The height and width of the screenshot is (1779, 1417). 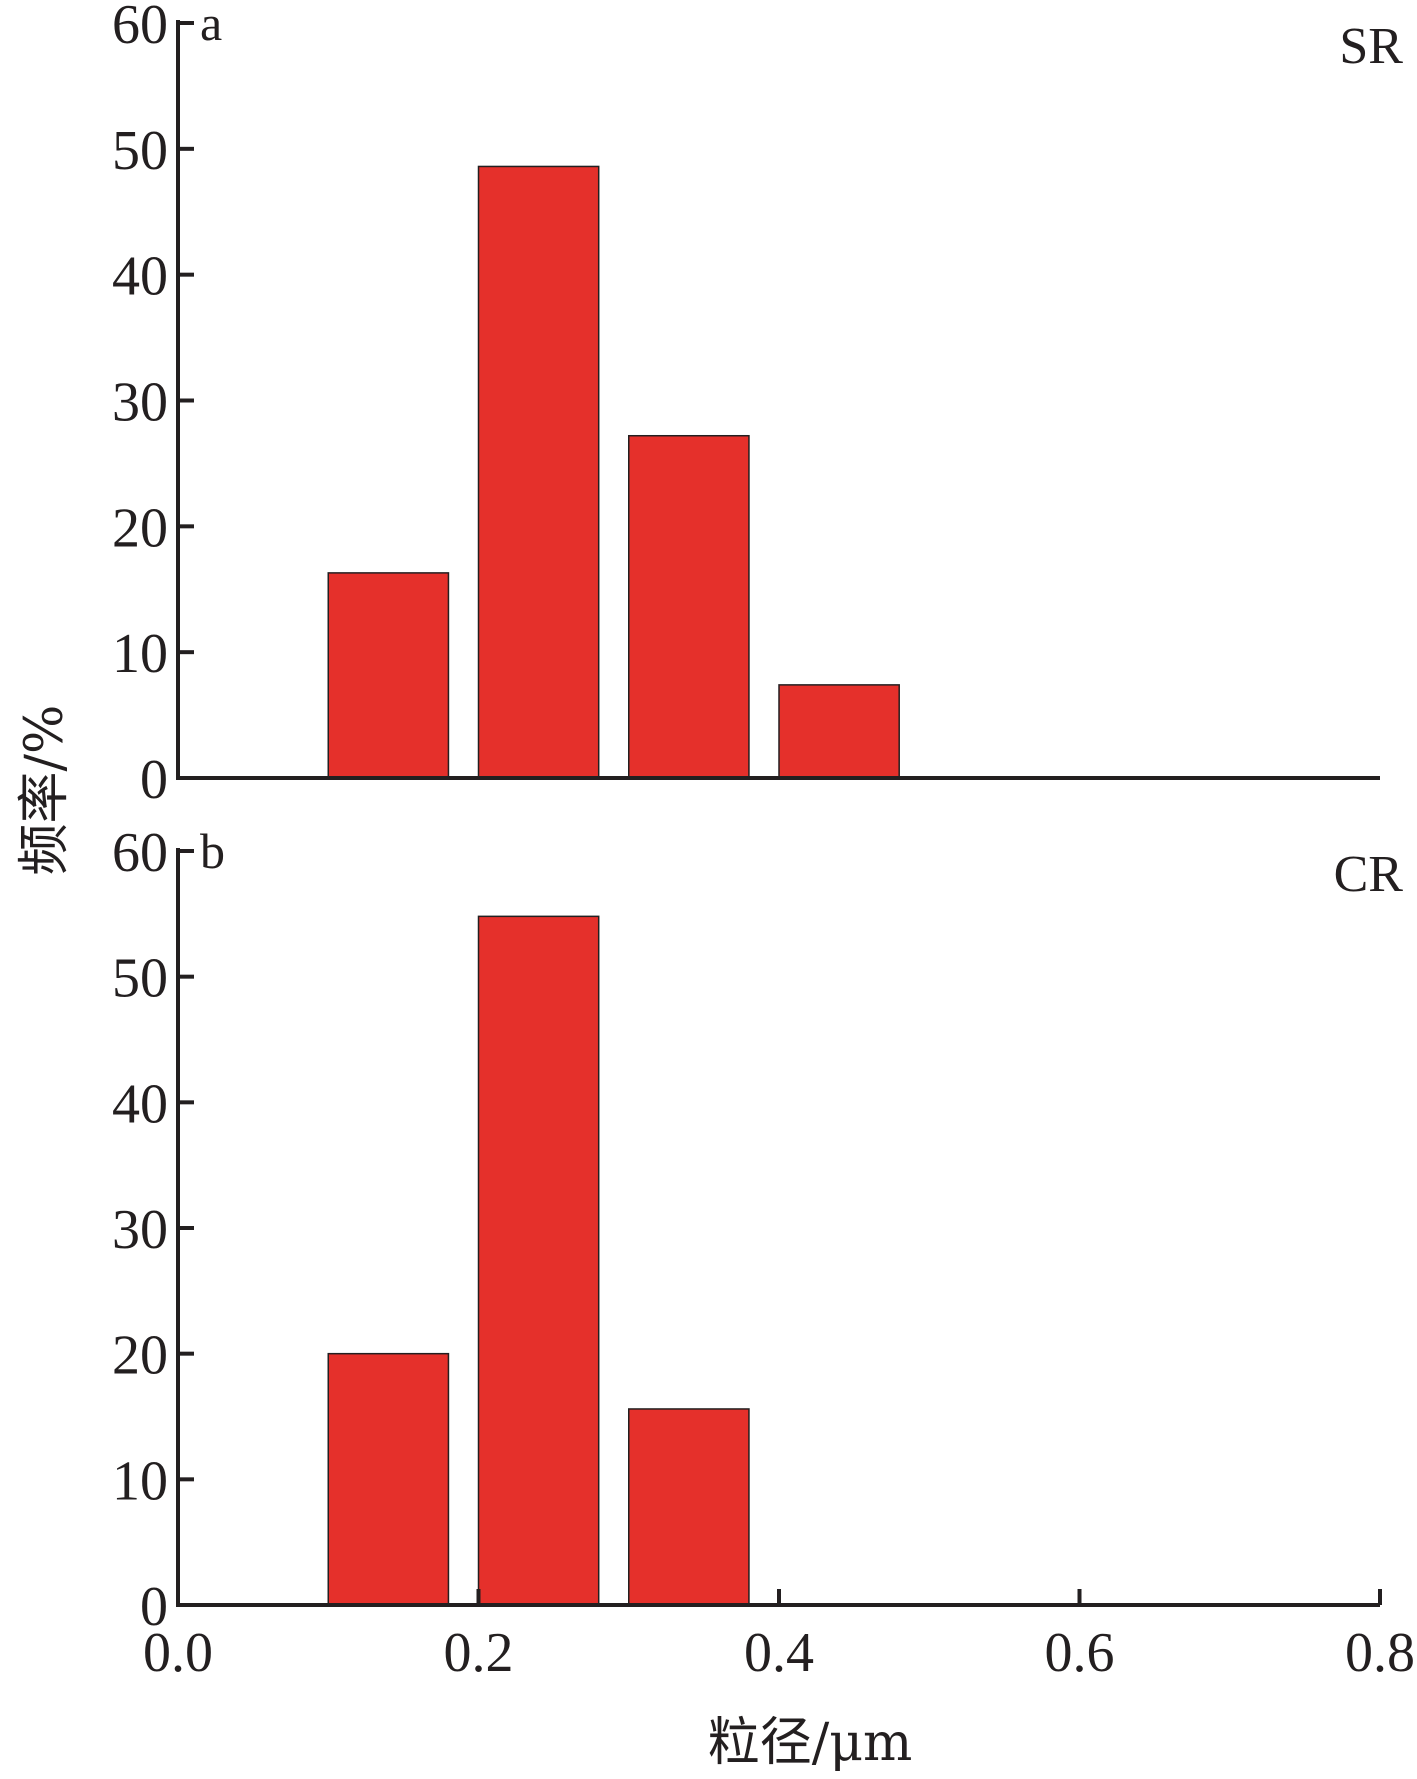 I want to click on y-axis-title: 频率/%, so click(x=45, y=790).